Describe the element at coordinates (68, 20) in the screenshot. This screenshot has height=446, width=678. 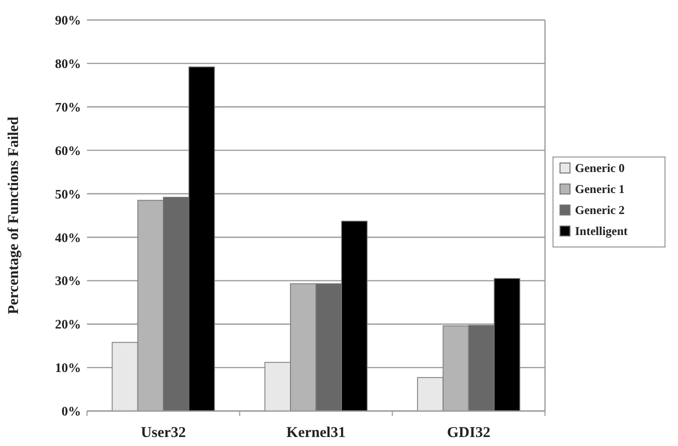
I see `y-tick-label: 90%` at that location.